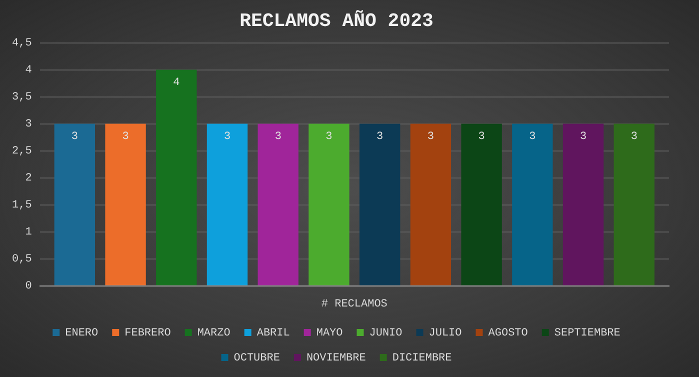 The image size is (699, 377). What do you see at coordinates (148, 333) in the screenshot?
I see `legend-label: FEBRERO` at bounding box center [148, 333].